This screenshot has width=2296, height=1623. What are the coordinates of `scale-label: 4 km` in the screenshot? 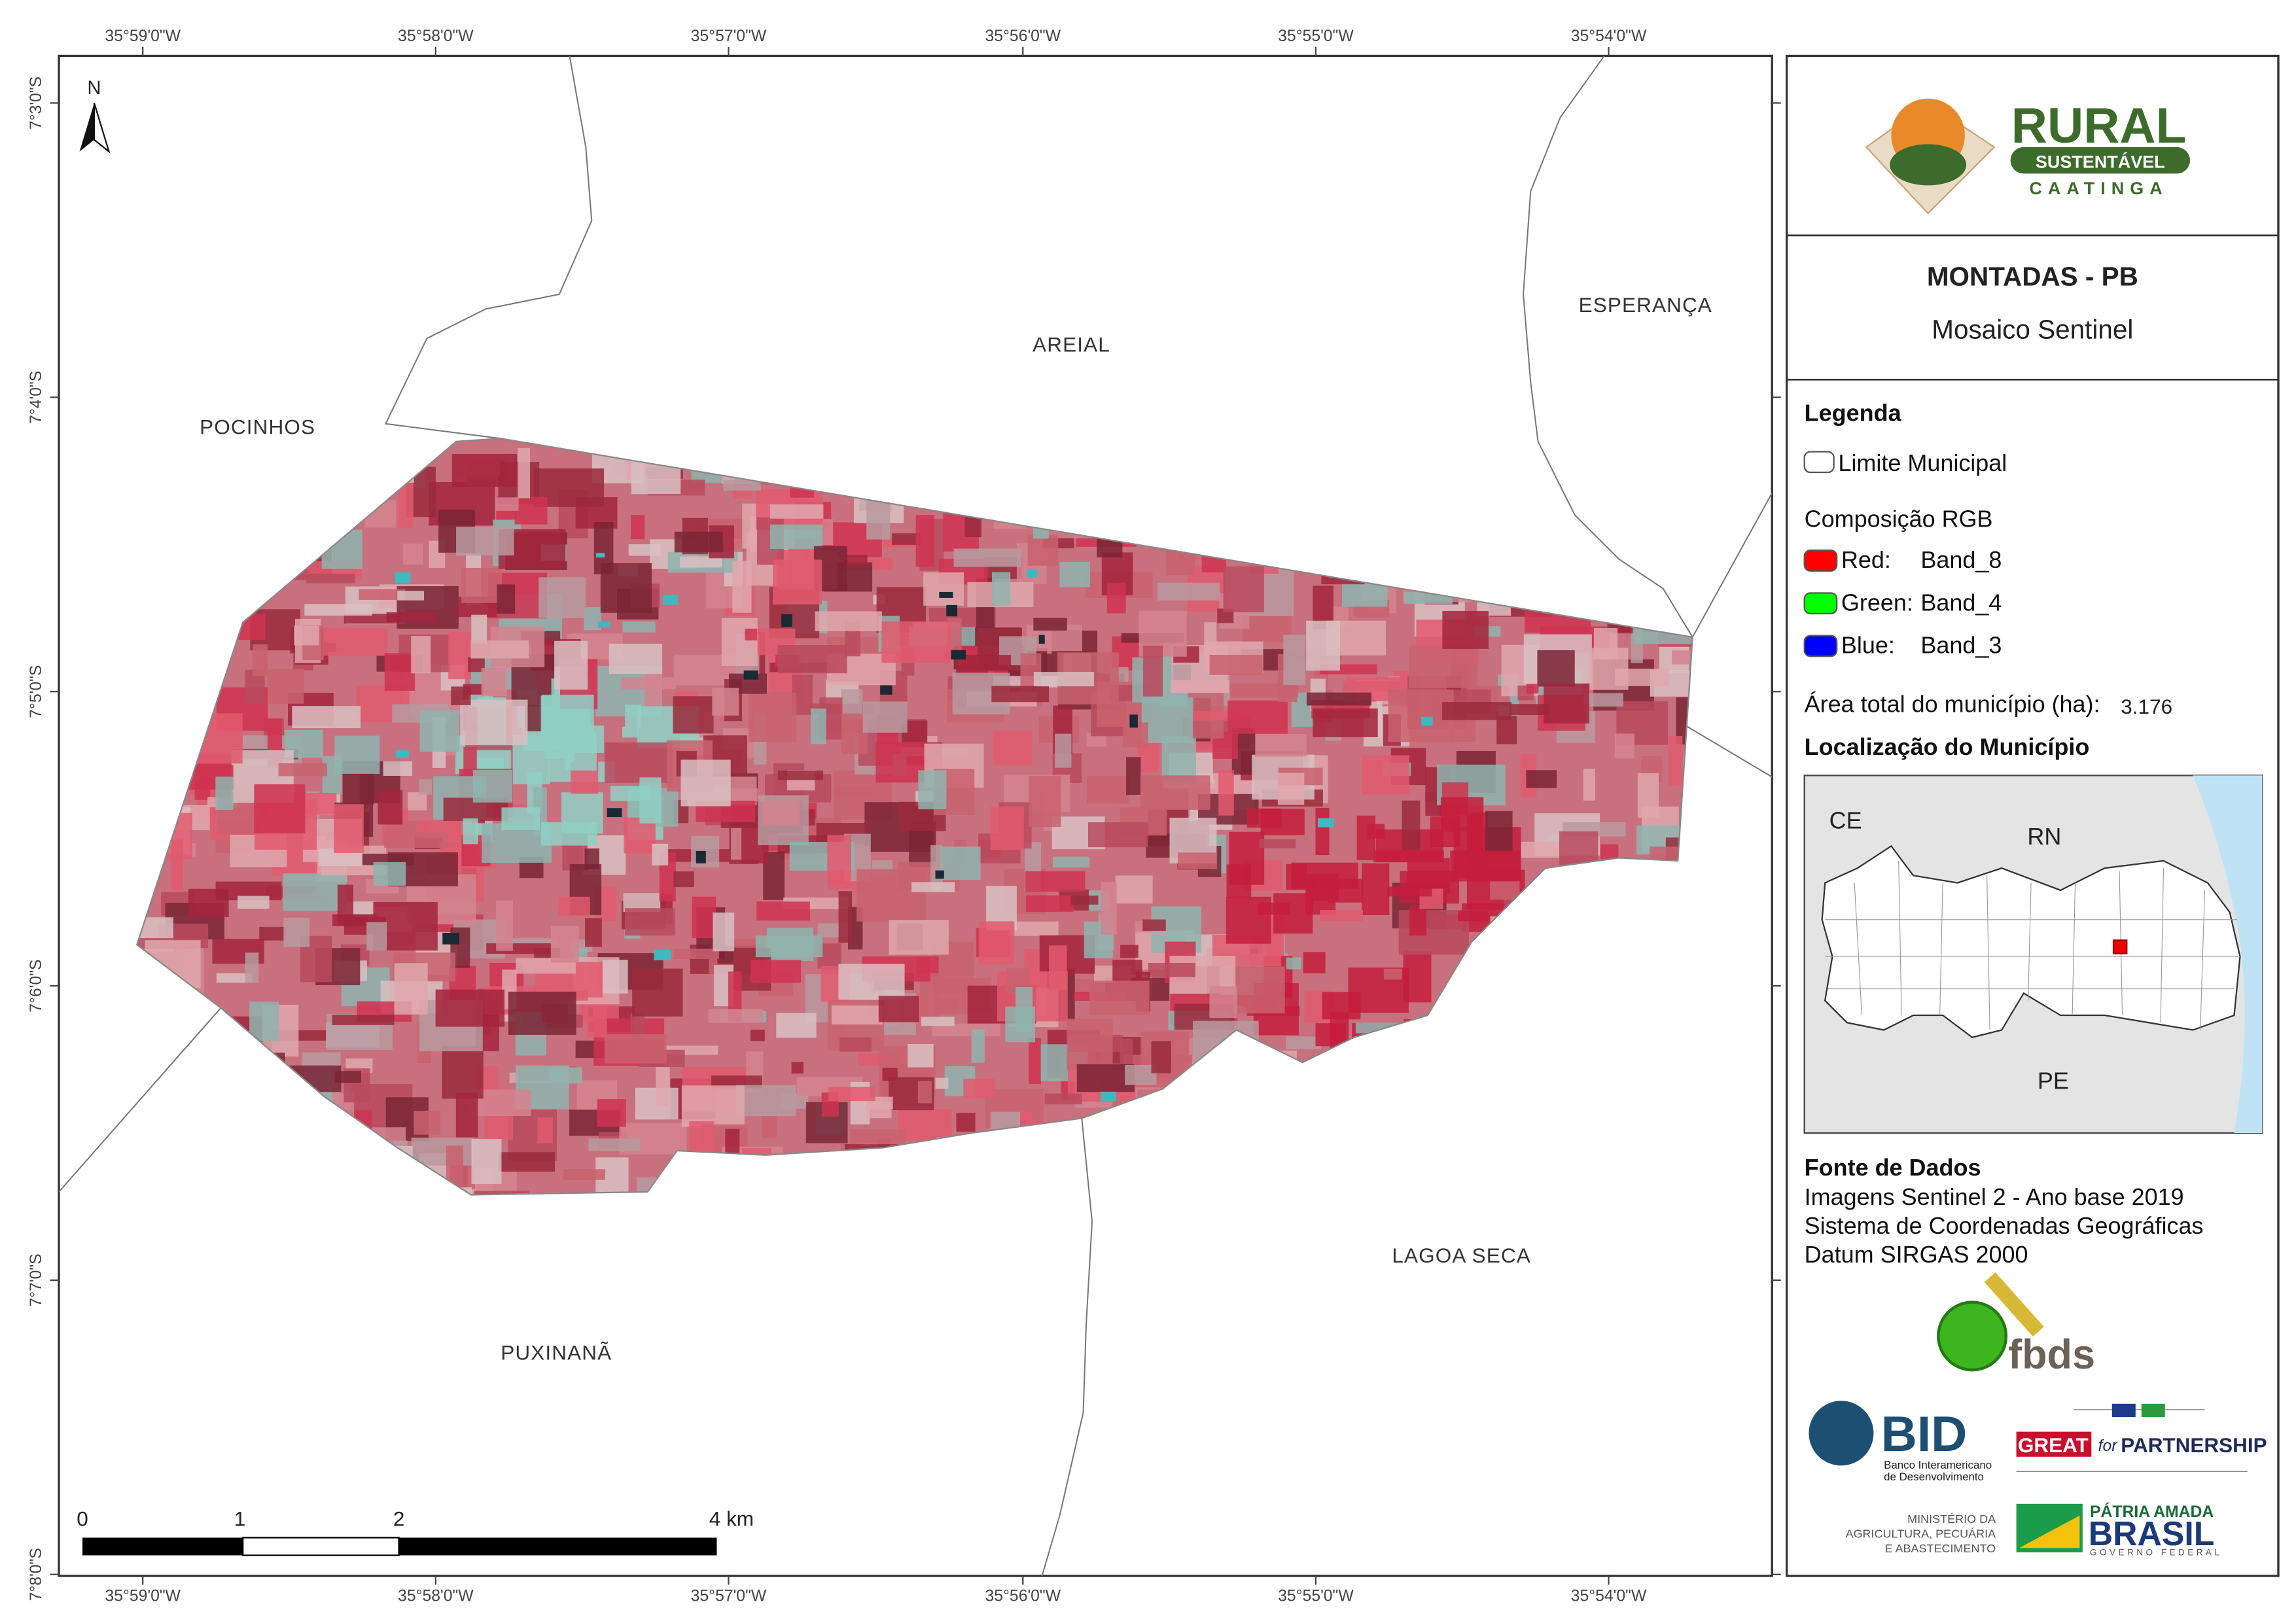 It's located at (732, 1519).